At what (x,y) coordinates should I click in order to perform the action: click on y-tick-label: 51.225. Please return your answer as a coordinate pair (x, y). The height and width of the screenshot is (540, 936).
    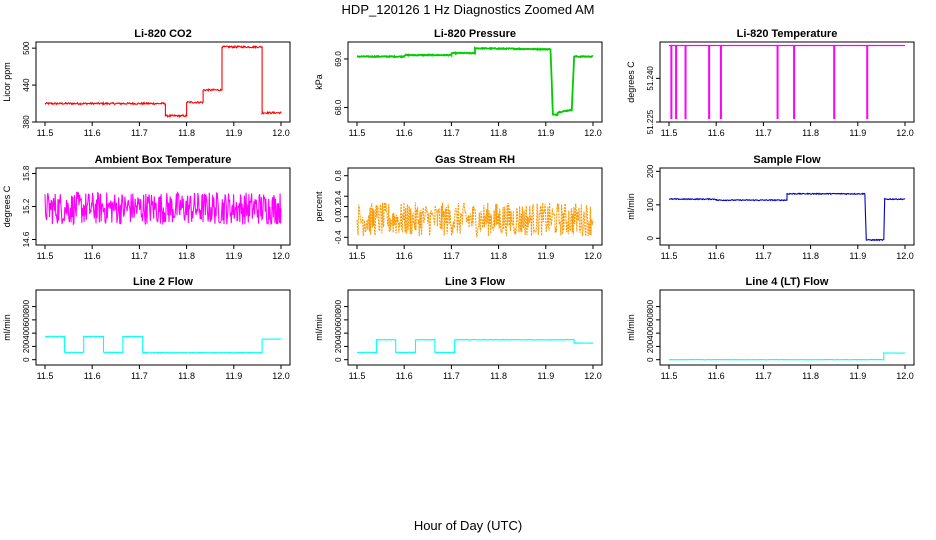
    Looking at the image, I should click on (650, 121).